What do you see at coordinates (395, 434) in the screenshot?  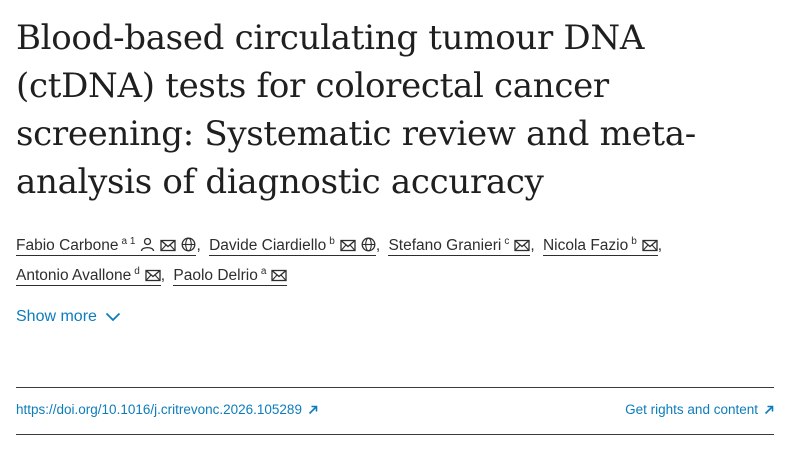 I see `divider-bottom` at bounding box center [395, 434].